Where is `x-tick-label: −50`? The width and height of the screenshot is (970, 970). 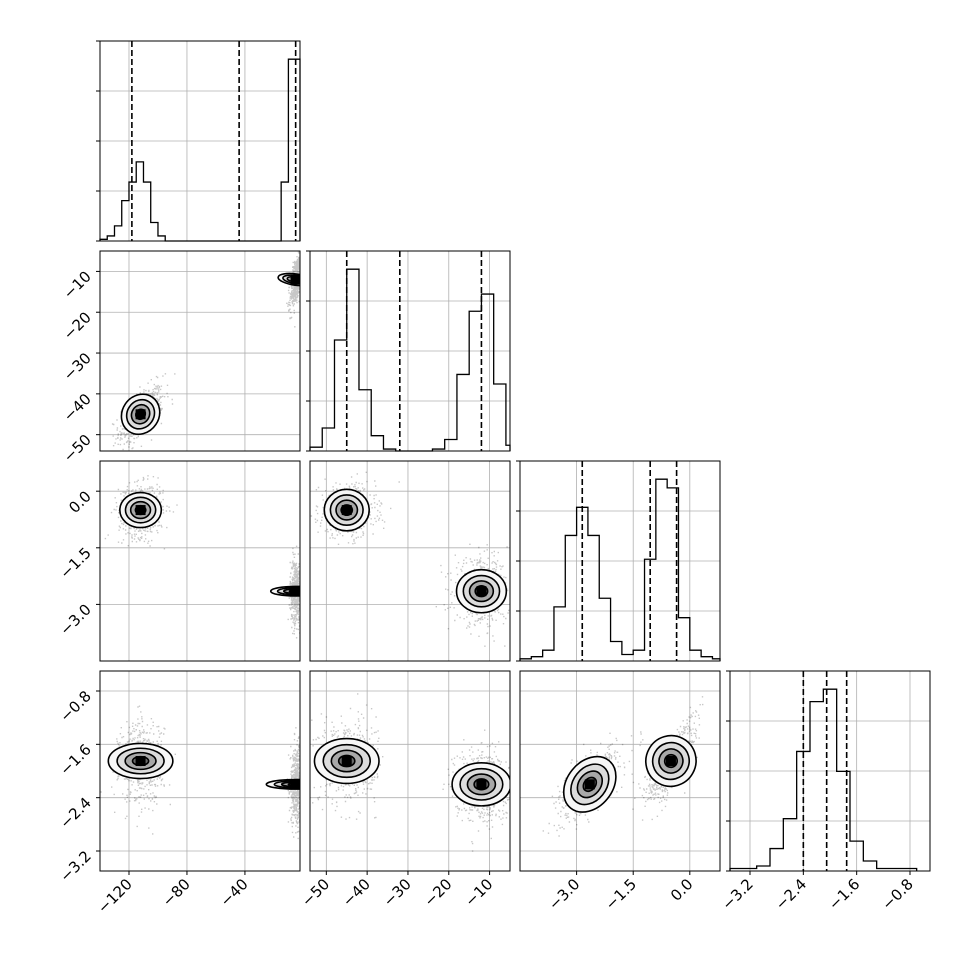 x-tick-label: −50 is located at coordinates (315, 892).